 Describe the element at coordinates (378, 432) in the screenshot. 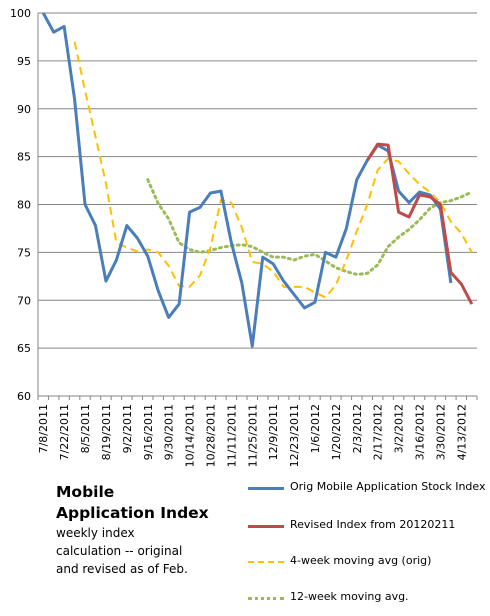

I see `x-tick-label-2-17-2012: 2/17/2012` at that location.